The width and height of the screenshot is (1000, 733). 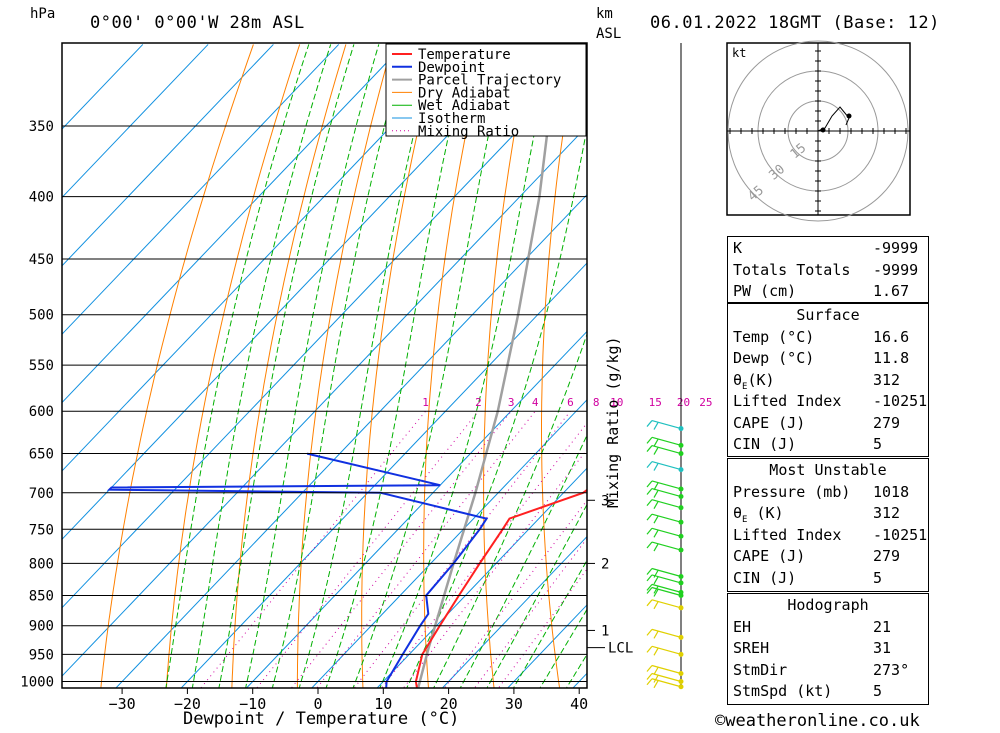 What do you see at coordinates (887, 379) in the screenshot?
I see `row-value: 312` at bounding box center [887, 379].